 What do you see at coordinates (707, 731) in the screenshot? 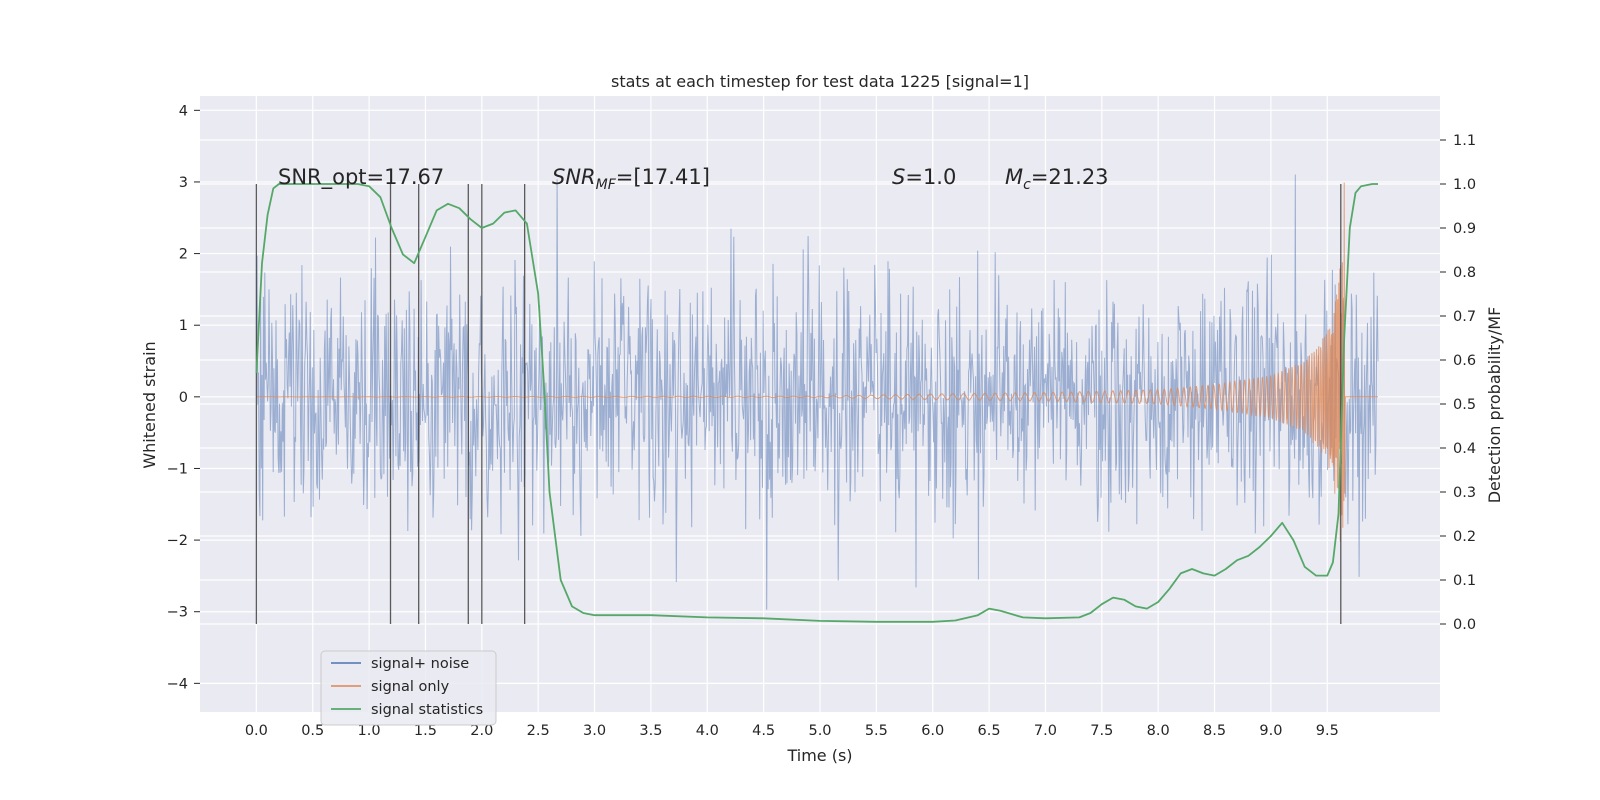
I see `x-tick-label: 4.0` at bounding box center [707, 731].